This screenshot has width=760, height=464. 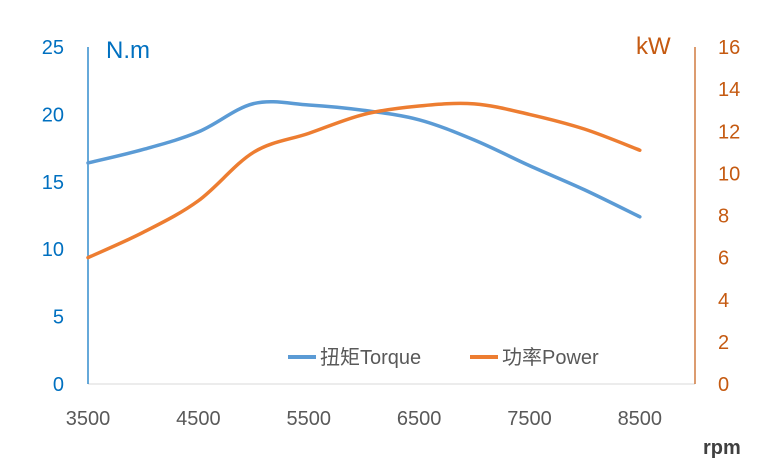 I want to click on right-tick-label: 12, so click(x=729, y=132).